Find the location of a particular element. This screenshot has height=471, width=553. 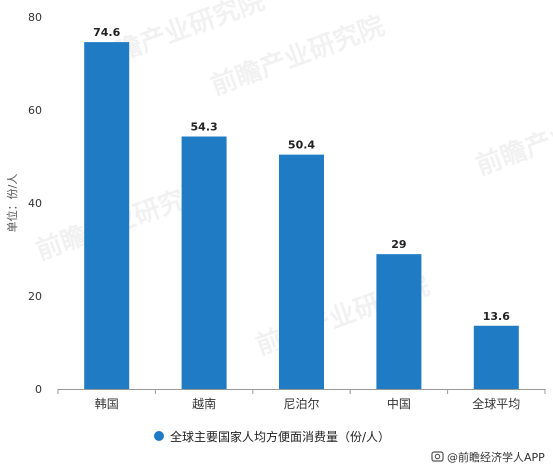

watermark-text: 前瞻产业研究院 is located at coordinates (512, 135).